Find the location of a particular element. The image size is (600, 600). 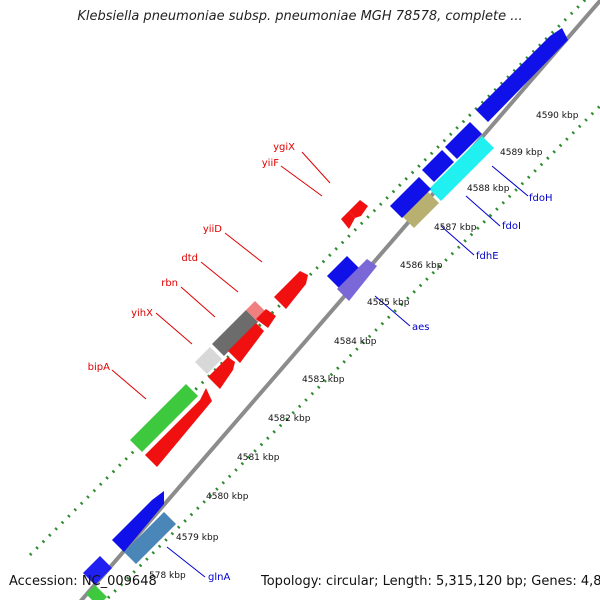

gene-label: rbn is located at coordinates (169, 283).